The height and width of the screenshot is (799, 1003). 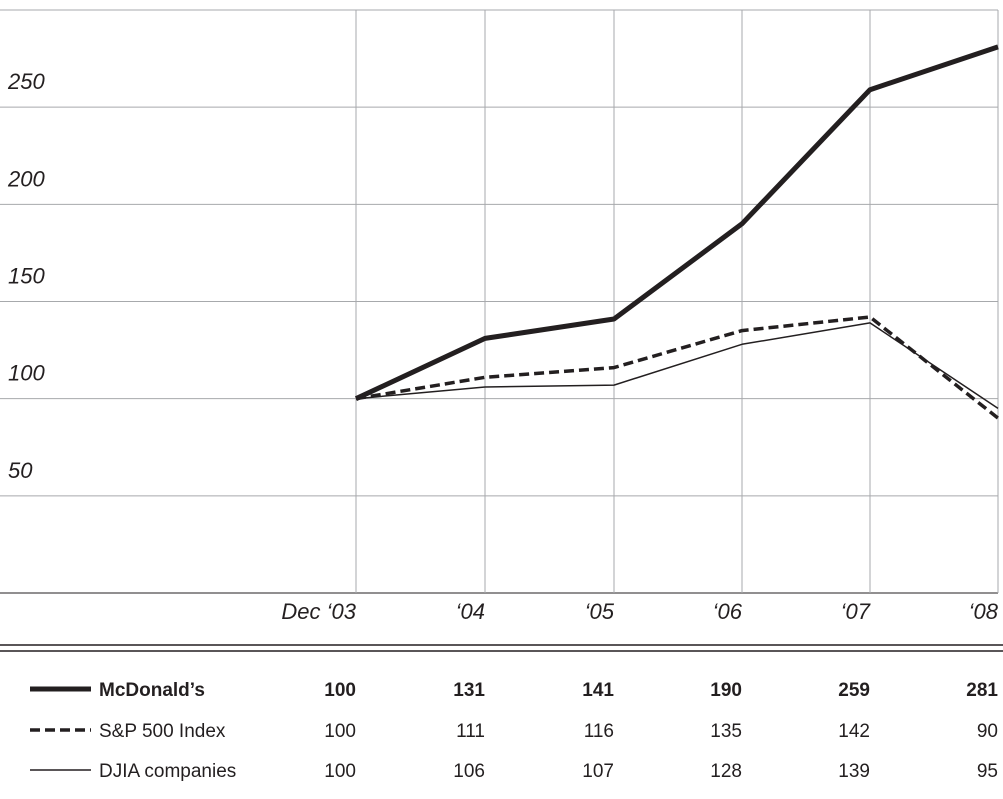 I want to click on y-tick-label: 100, so click(x=26, y=373).